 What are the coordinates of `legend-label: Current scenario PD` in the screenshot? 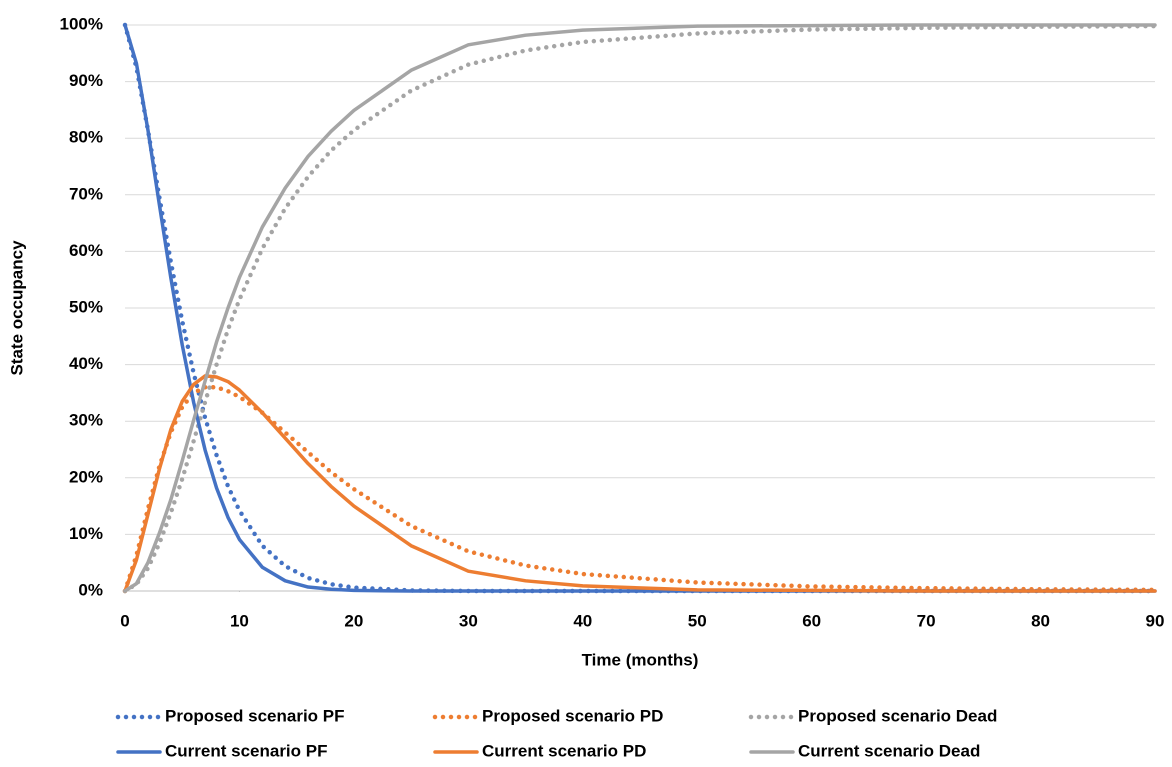 It's located at (564, 750).